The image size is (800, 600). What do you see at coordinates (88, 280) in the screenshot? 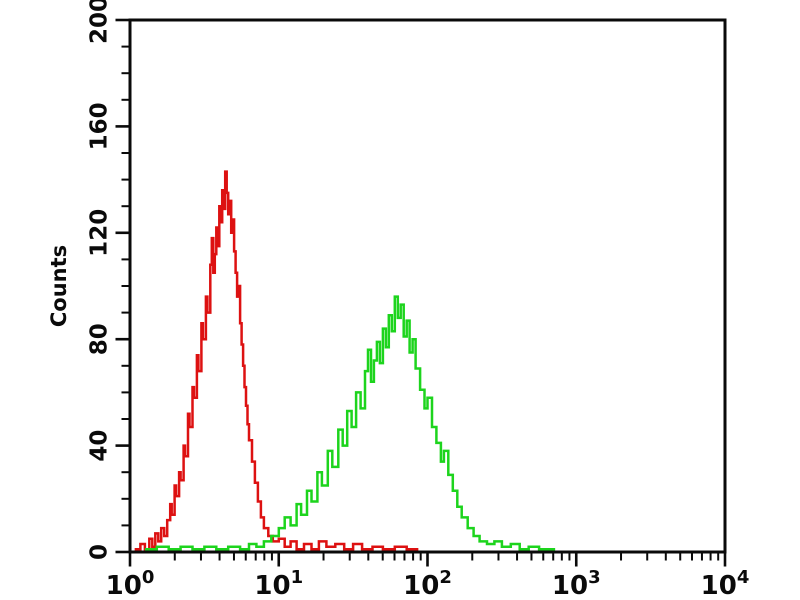
I see `y-axis: 0 40 80 120 160 200 Counts` at bounding box center [88, 280].